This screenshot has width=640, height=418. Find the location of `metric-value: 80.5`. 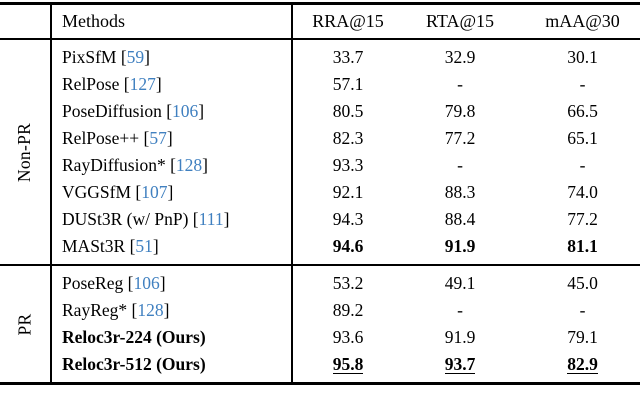

metric-value: 80.5 is located at coordinates (348, 111).